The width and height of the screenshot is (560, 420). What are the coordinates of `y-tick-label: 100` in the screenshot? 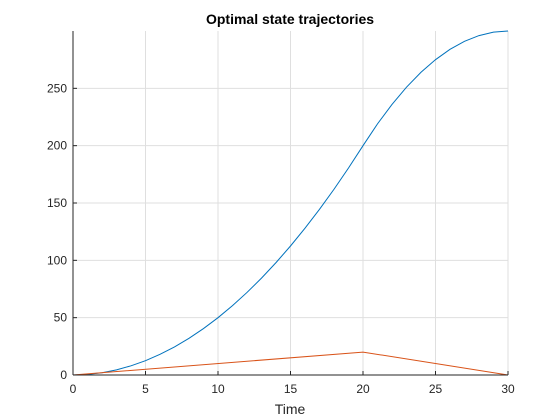 It's located at (57, 260).